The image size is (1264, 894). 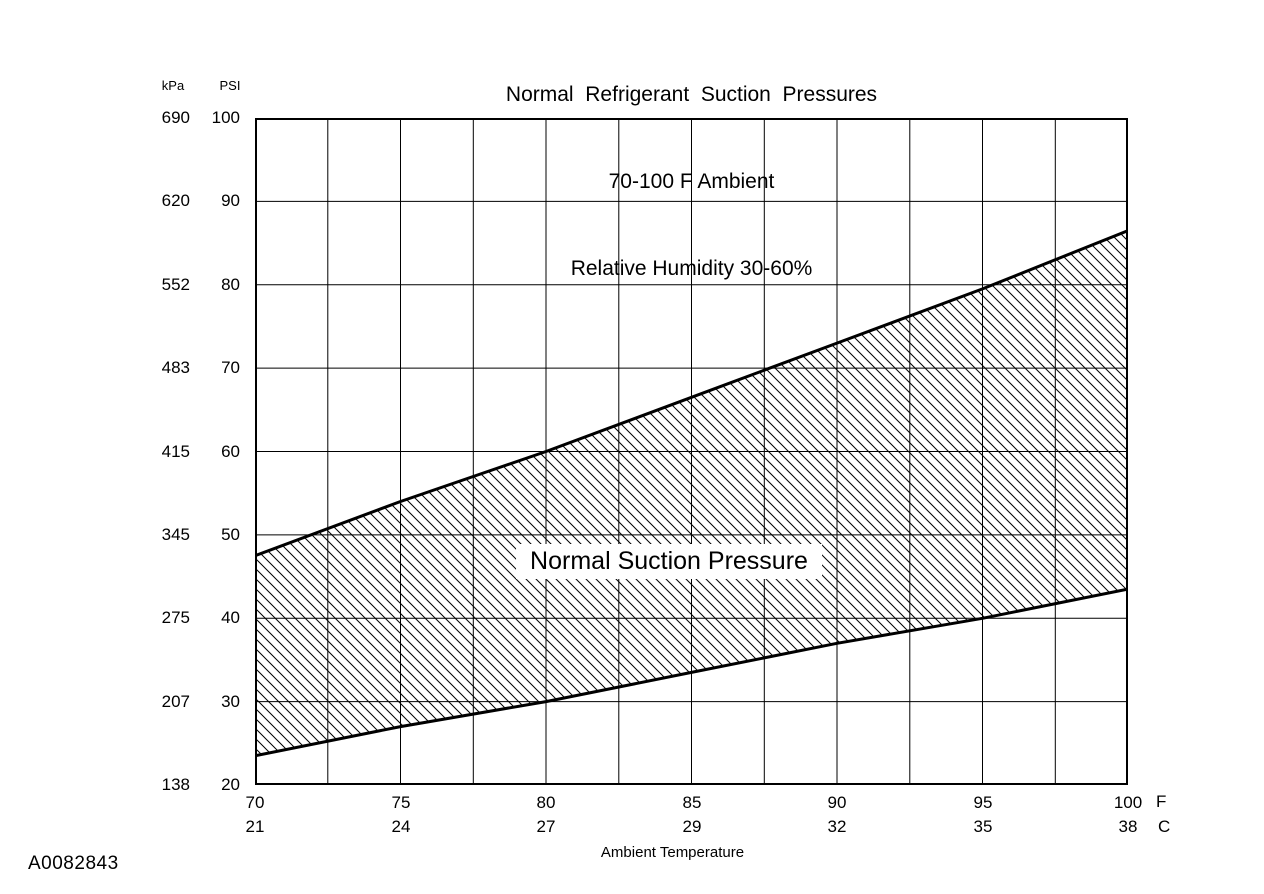 I want to click on x-tick-f: 70, so click(x=255, y=802).